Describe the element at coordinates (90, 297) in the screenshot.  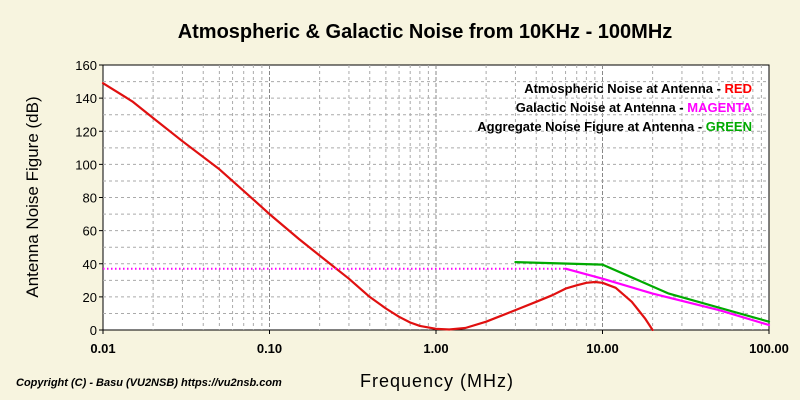
I see `y-tick-label: 20` at that location.